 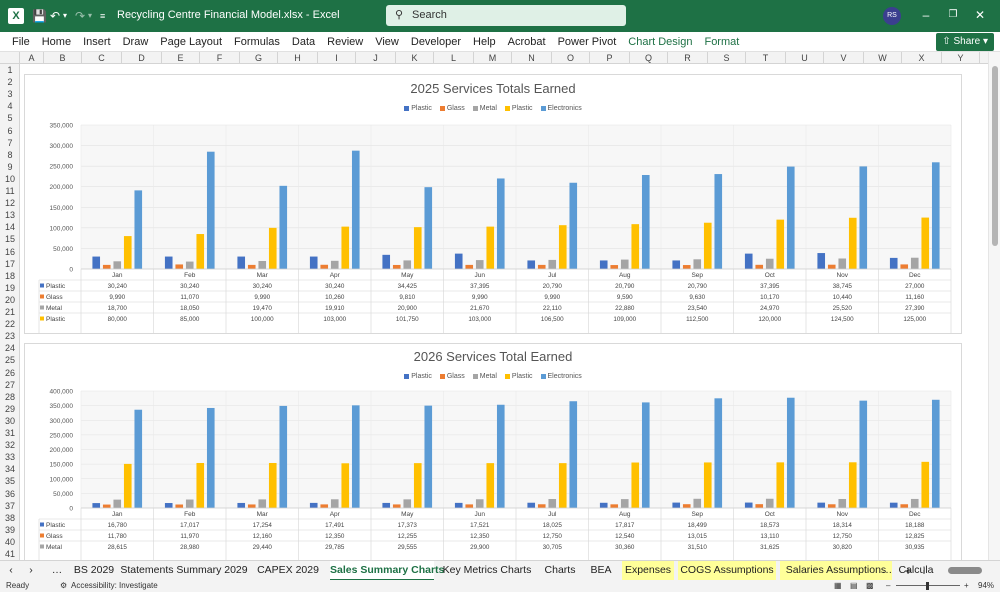 I want to click on redo-icon: ↷, so click(x=80, y=16).